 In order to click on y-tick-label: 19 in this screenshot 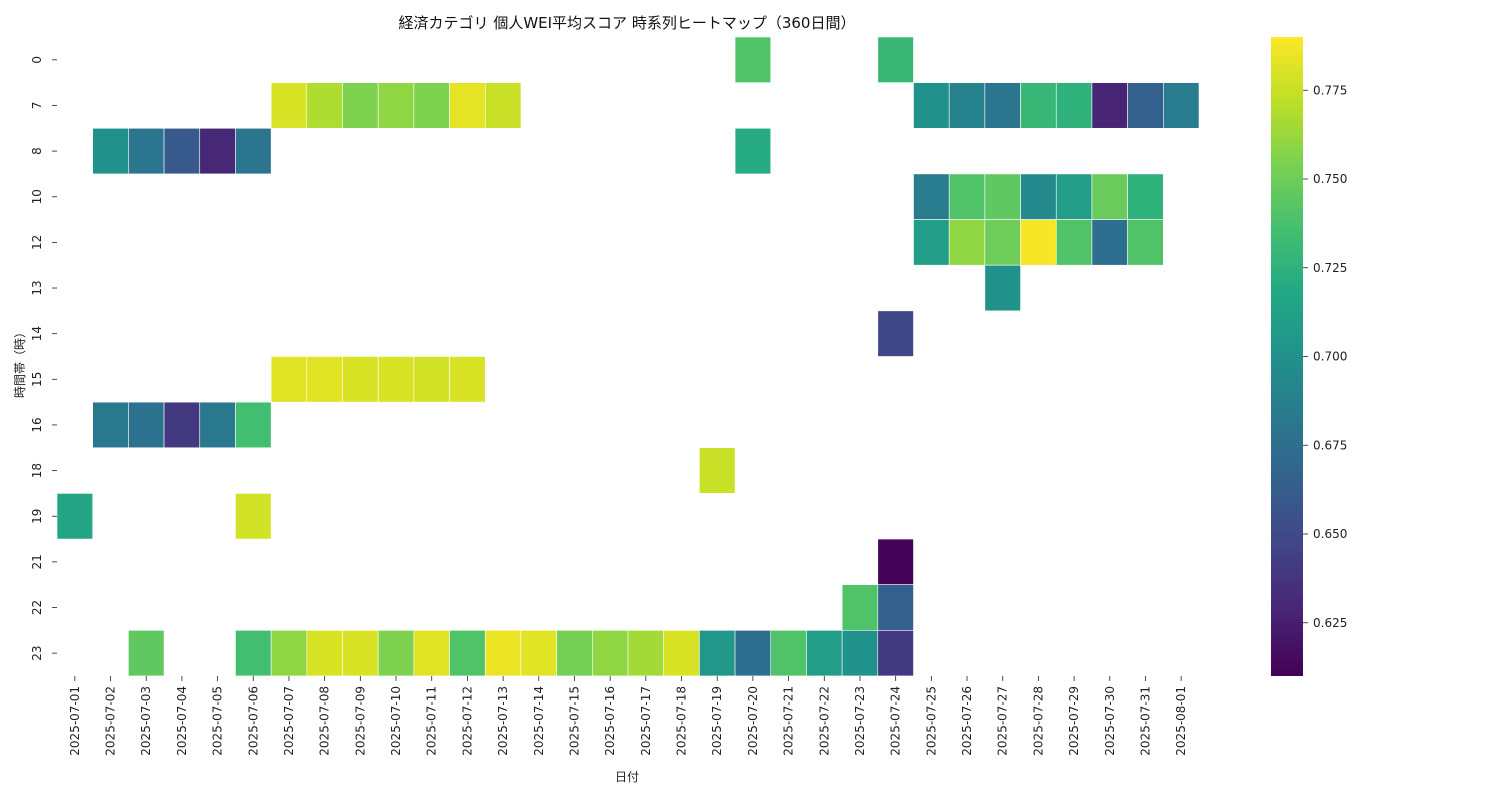, I will do `click(37, 516)`.